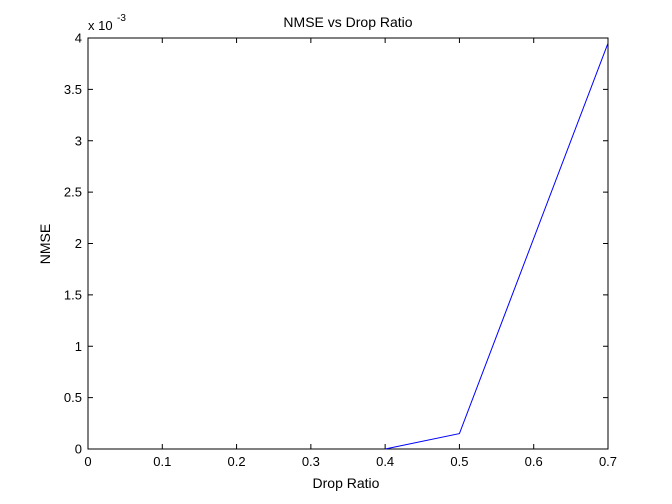 The width and height of the screenshot is (672, 504). Describe the element at coordinates (162, 461) in the screenshot. I see `x-tick-label: 0.1` at that location.